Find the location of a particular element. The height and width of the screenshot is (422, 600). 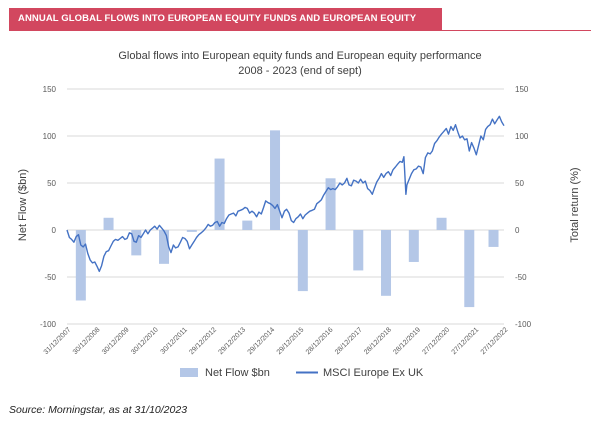

x-tick-label: 30/12/2010 is located at coordinates (145, 341).